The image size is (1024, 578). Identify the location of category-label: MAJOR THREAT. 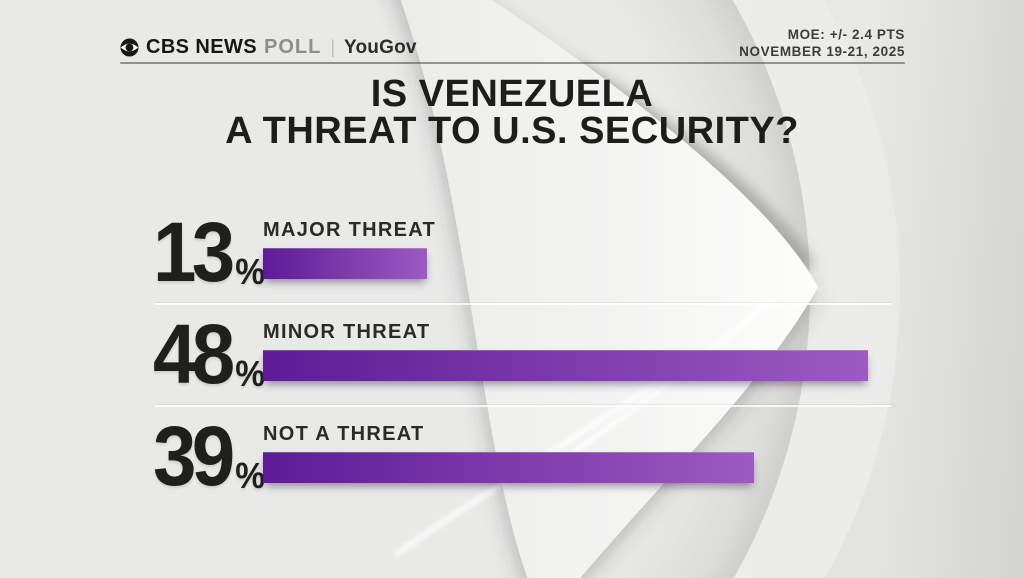
(350, 230).